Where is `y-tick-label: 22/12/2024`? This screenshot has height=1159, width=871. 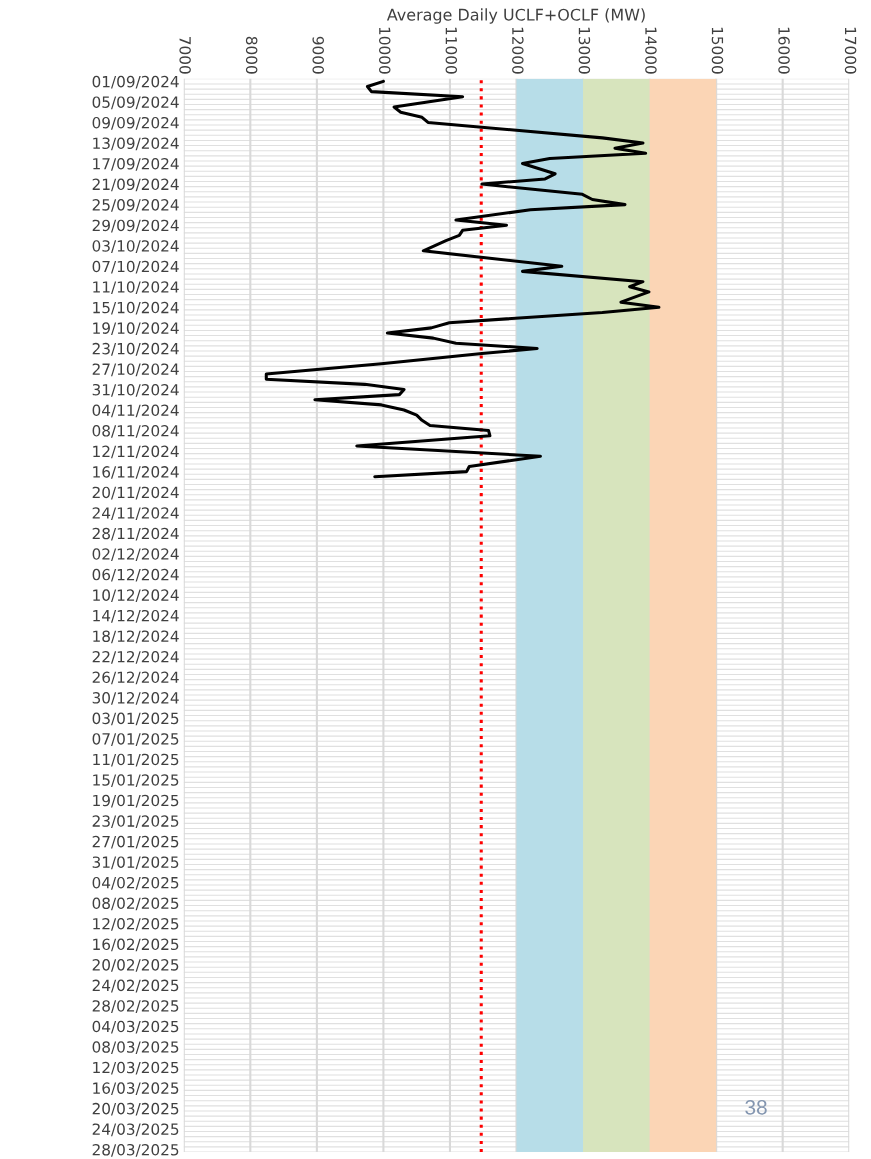 y-tick-label: 22/12/2024 is located at coordinates (135, 657).